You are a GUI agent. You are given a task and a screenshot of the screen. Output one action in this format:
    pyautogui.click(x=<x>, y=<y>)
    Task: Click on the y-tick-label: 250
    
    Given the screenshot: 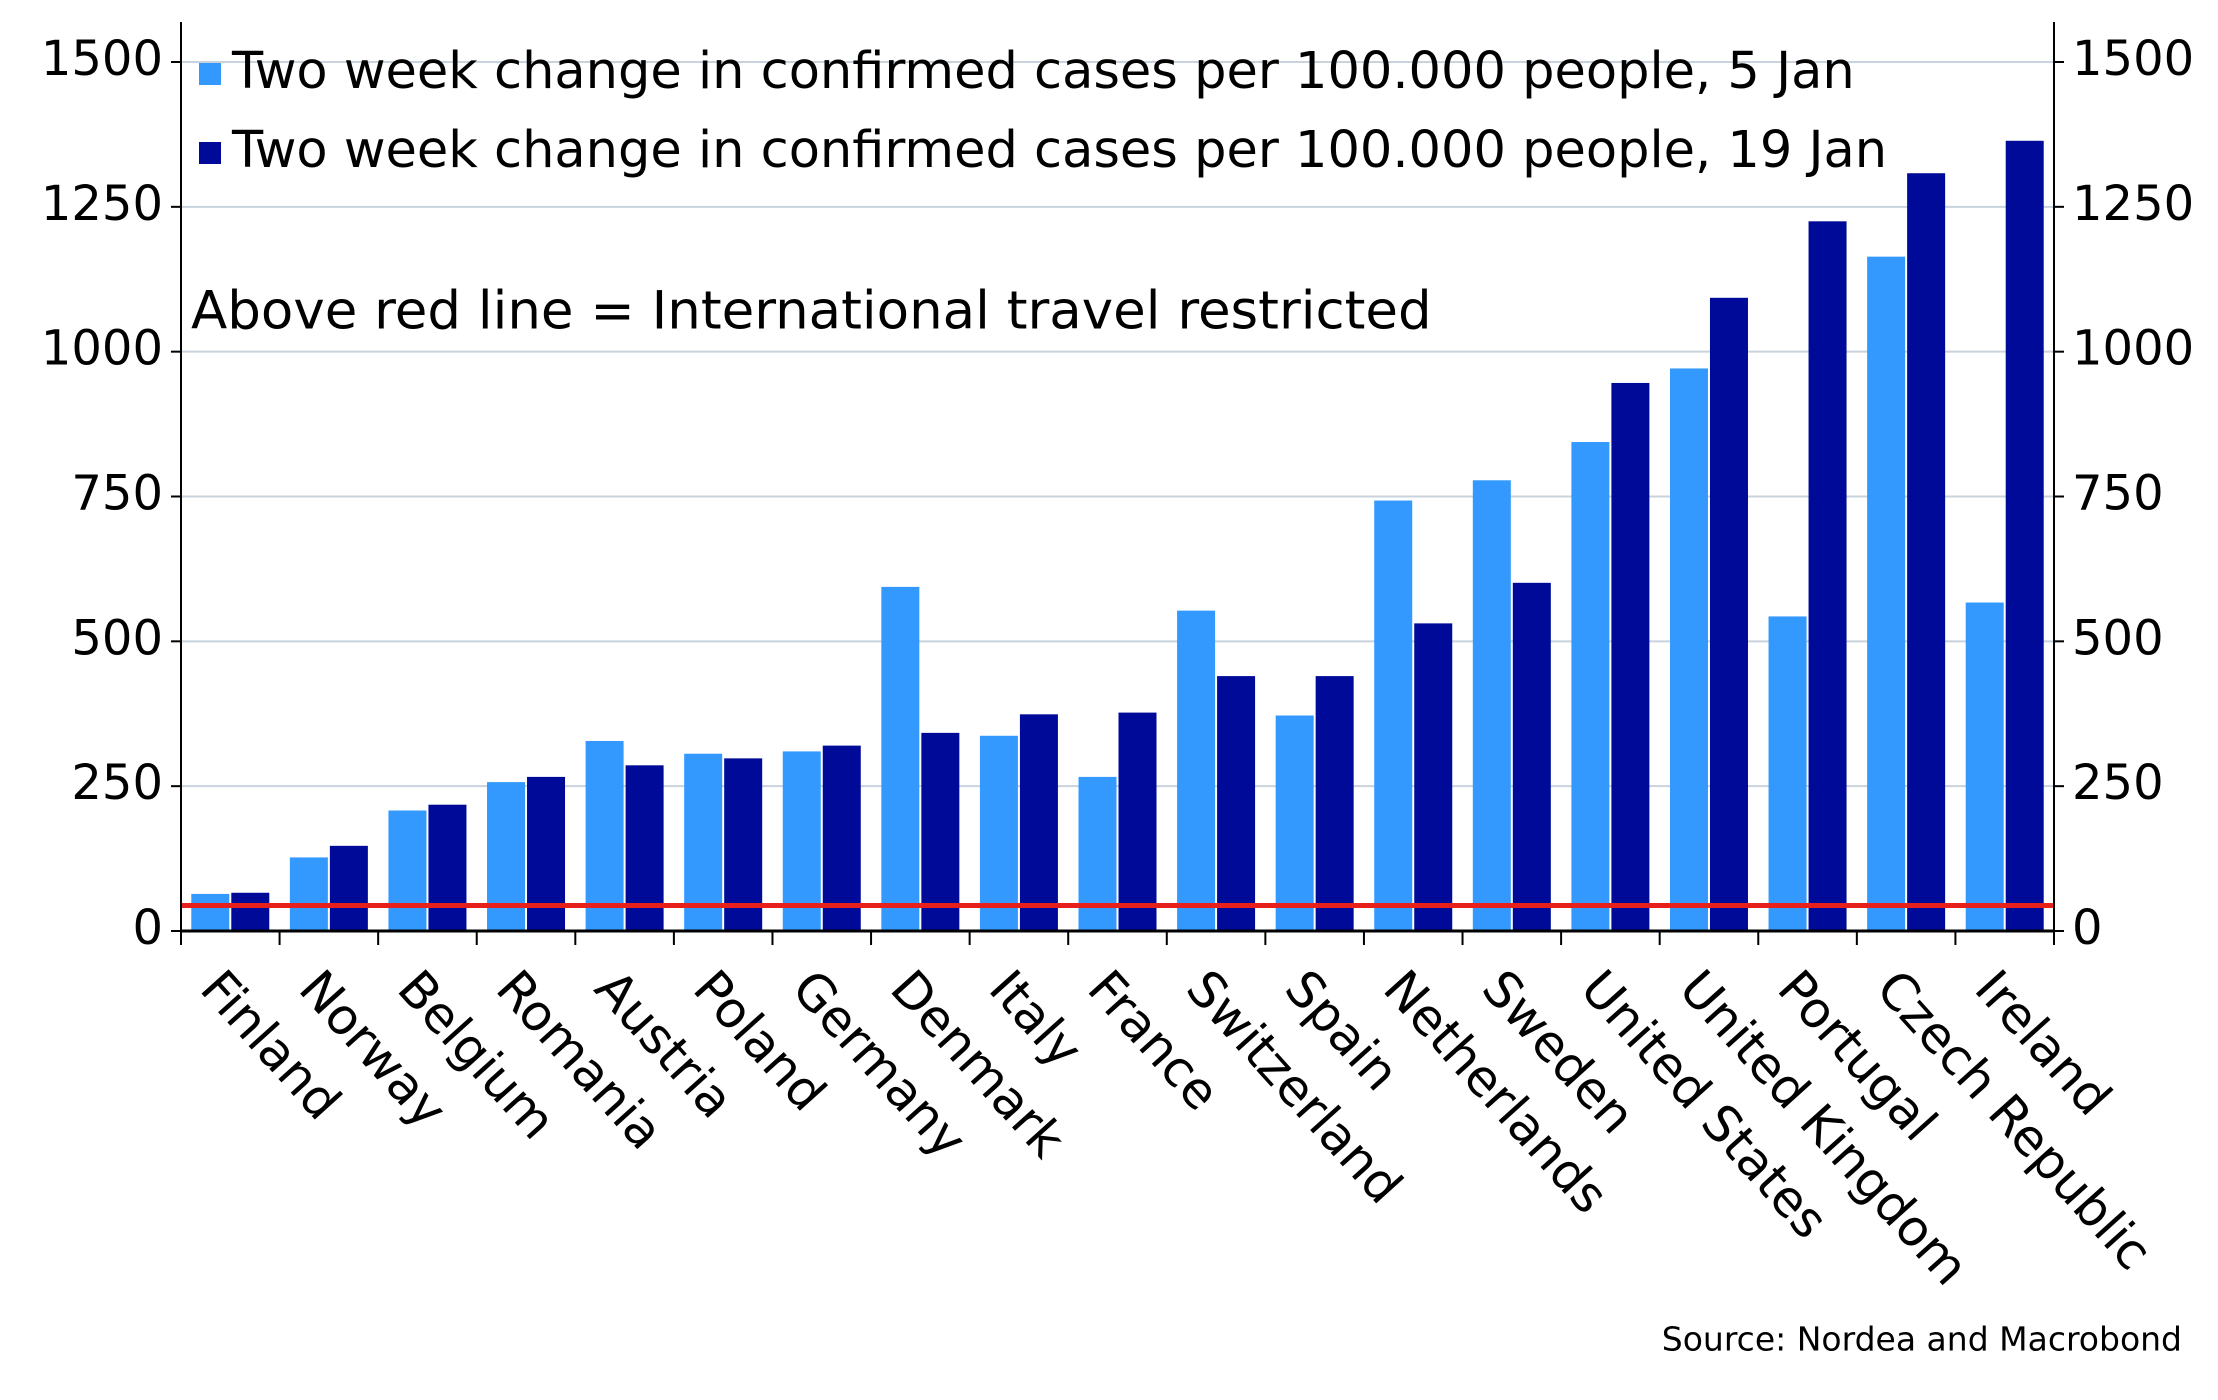 What is the action you would take?
    pyautogui.click(x=117, y=783)
    